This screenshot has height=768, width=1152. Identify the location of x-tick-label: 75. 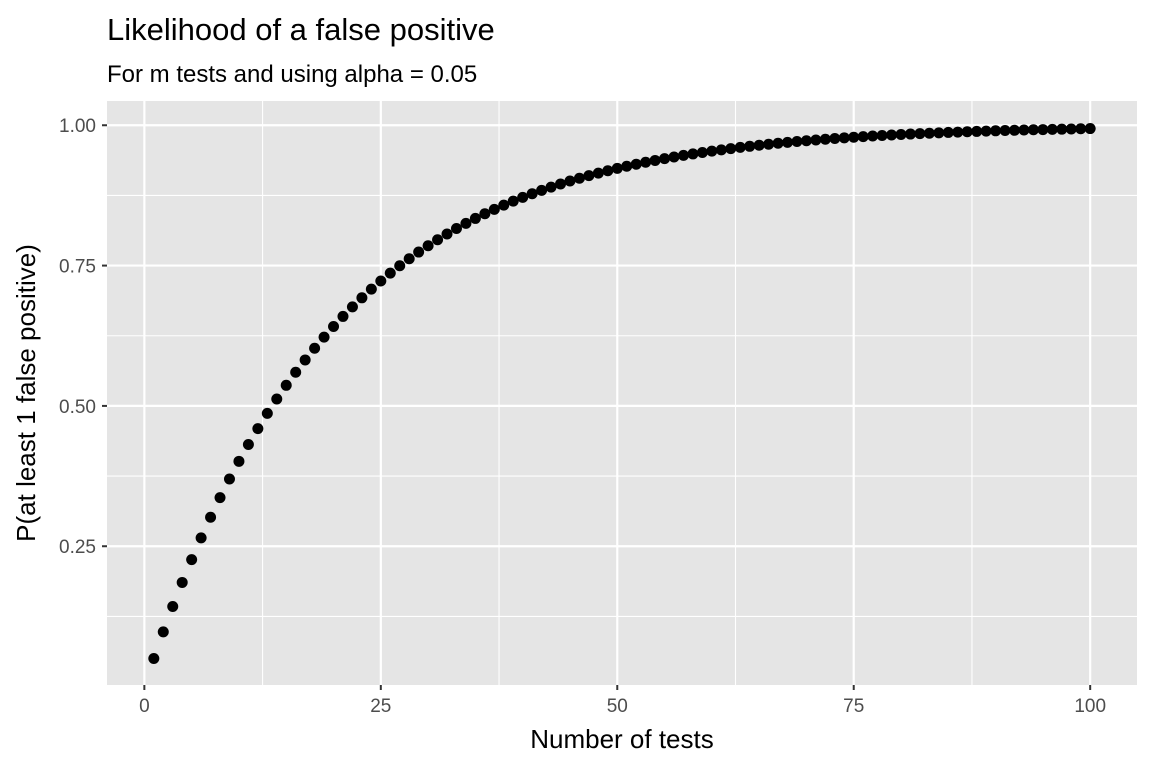
(853, 706).